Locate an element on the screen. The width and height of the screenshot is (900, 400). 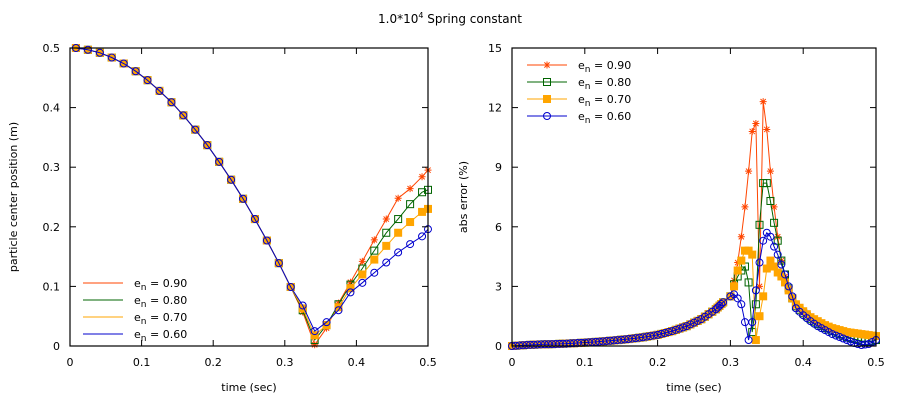
error-x-axis-label: time (sec) is located at coordinates (693, 387).